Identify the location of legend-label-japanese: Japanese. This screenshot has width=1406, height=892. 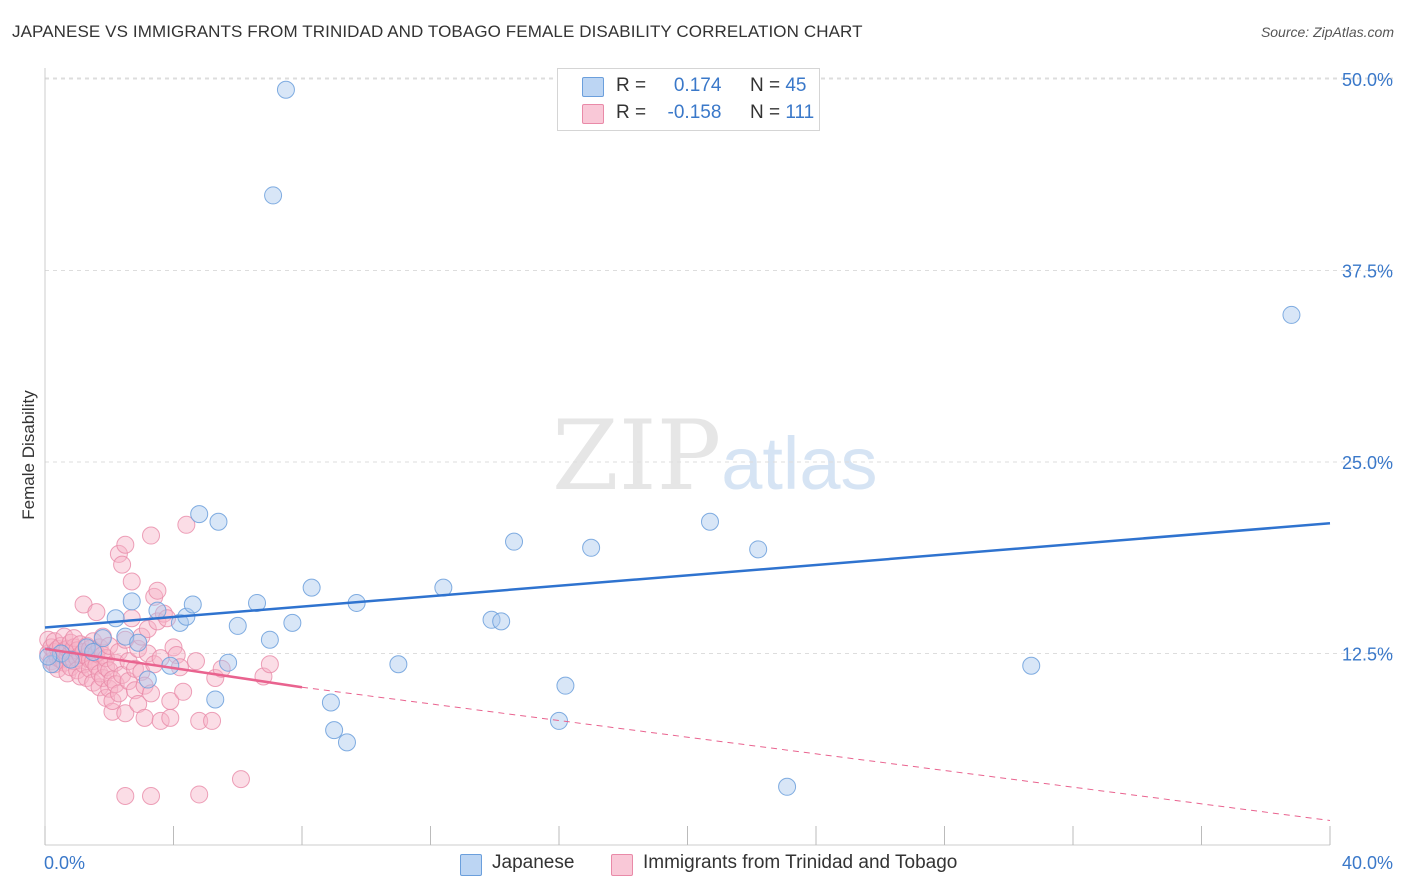
(533, 862).